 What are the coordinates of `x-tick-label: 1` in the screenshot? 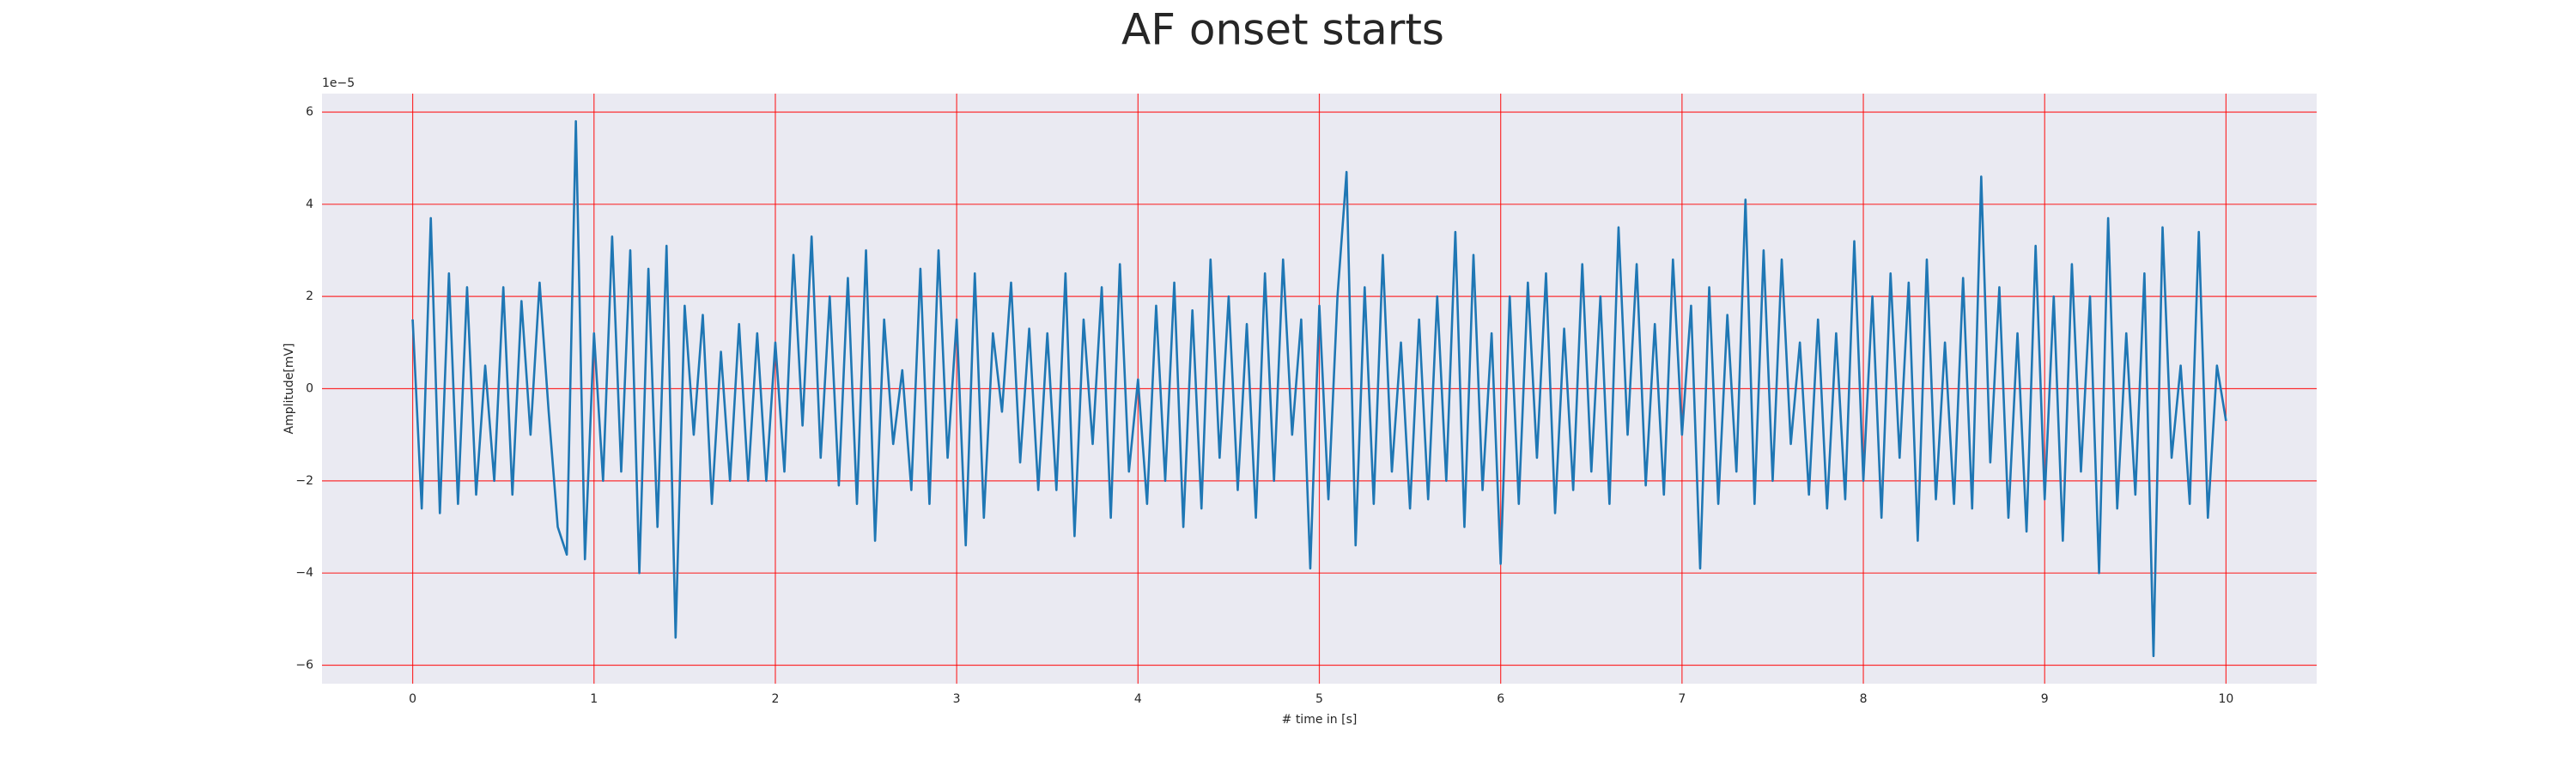 It's located at (594, 699).